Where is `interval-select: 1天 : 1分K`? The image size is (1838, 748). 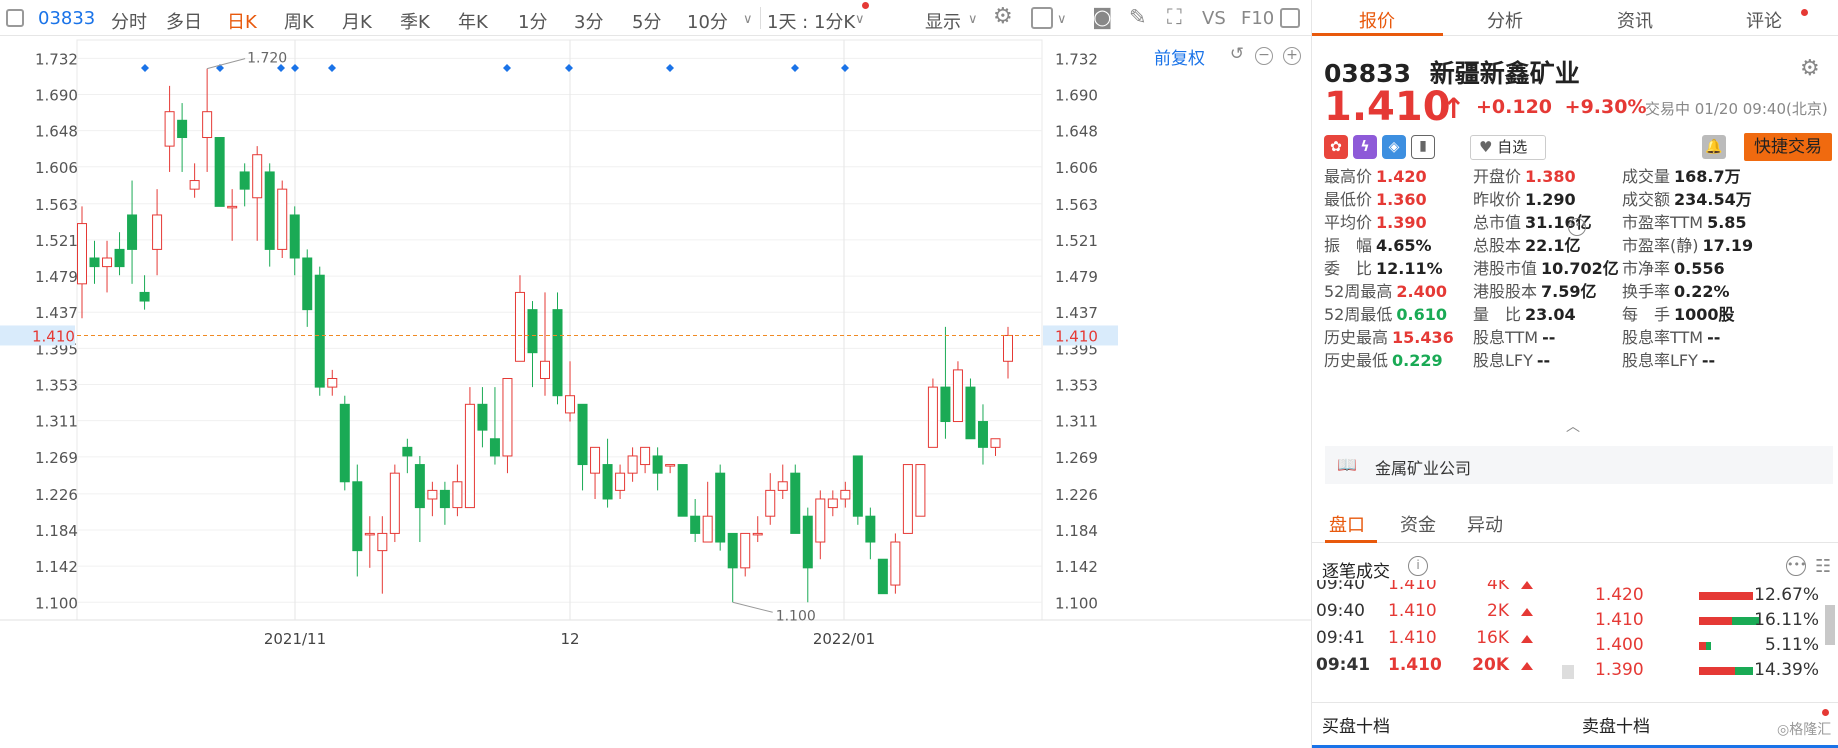 interval-select: 1天 : 1分K is located at coordinates (811, 22).